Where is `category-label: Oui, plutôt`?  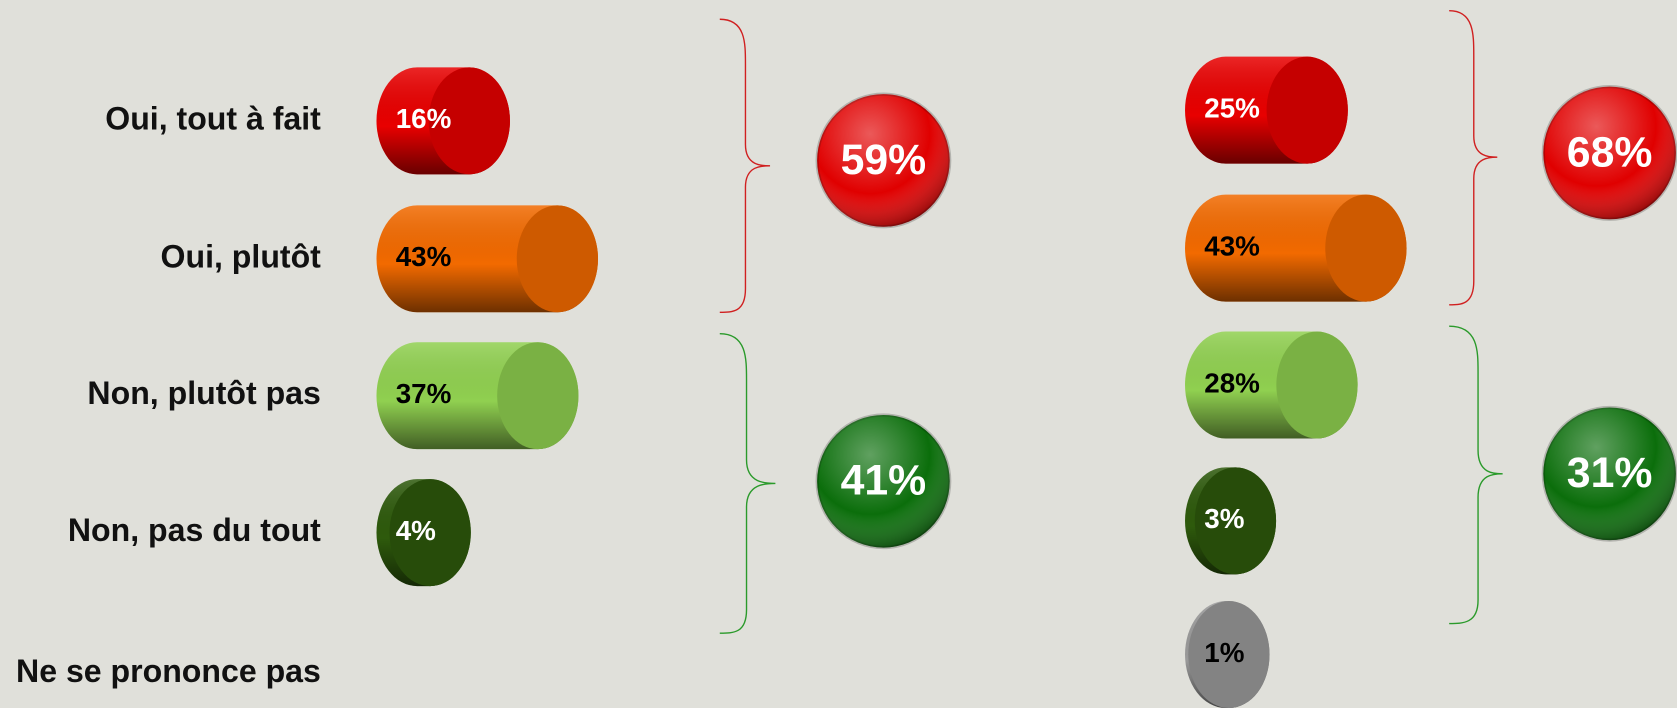
category-label: Oui, plutôt is located at coordinates (241, 256).